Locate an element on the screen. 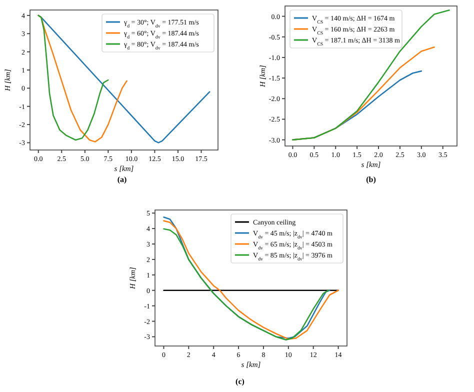 The height and width of the screenshot is (392, 474). text: (c) is located at coordinates (240, 381).